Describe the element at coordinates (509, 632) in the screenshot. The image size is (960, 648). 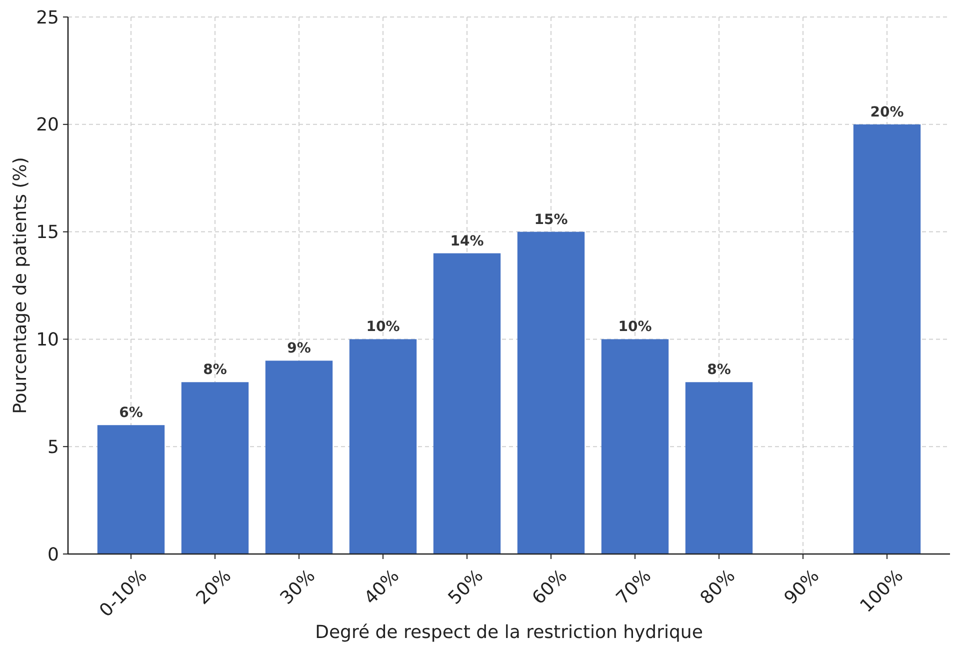
I see `x-axis-title: Degré de respect de la restriction hydrique` at that location.